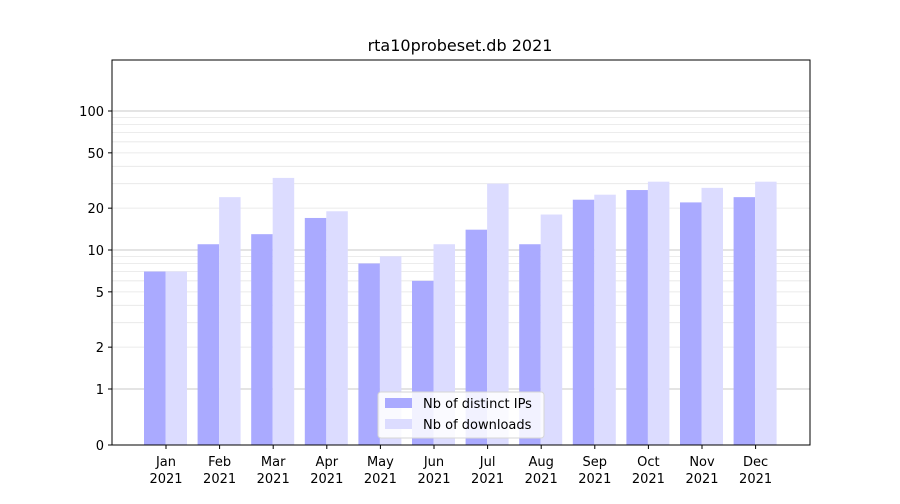 The width and height of the screenshot is (900, 504). I want to click on y-tick-label: 100, so click(91, 112).